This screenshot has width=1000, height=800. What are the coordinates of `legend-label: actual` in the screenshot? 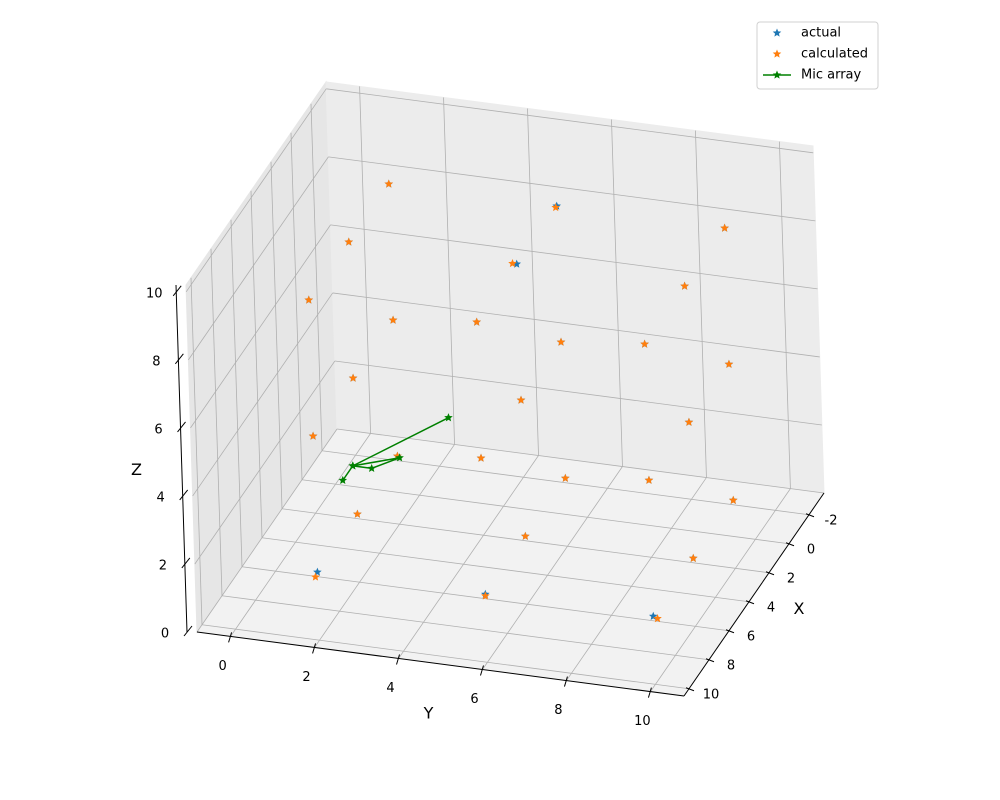 It's located at (821, 33).